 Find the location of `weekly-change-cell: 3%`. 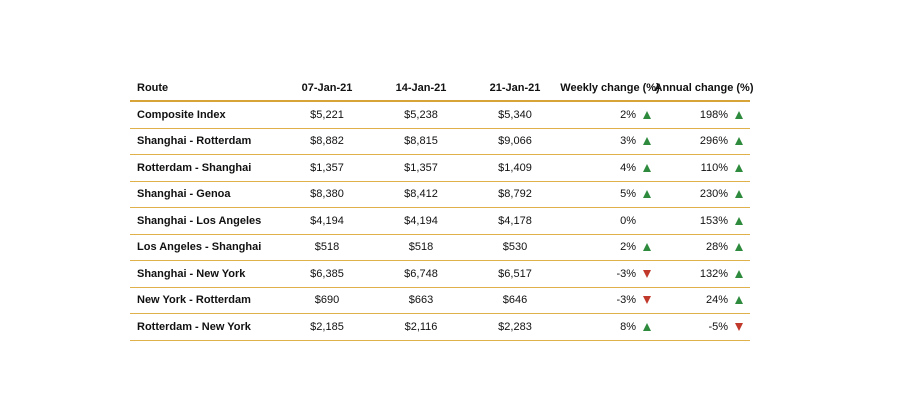

weekly-change-cell: 3% is located at coordinates (610, 141).